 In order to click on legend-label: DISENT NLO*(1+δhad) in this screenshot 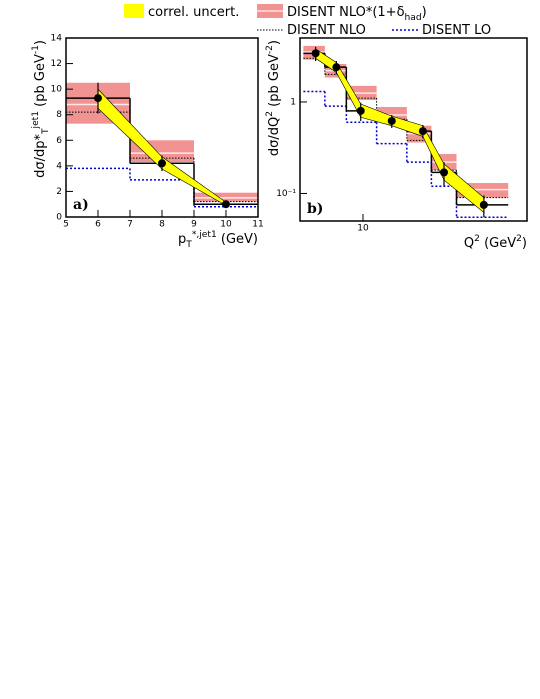, I will do `click(357, 14)`.